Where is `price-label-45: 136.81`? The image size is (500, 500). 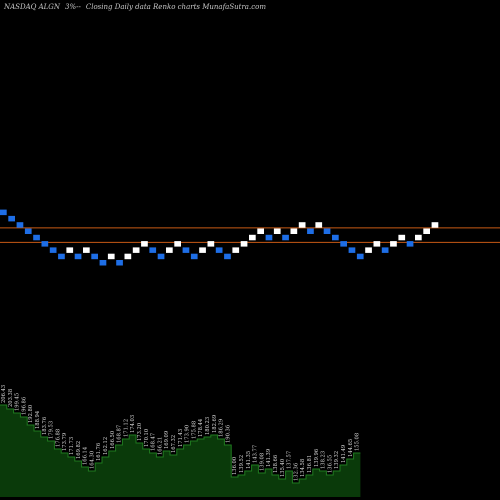
price-label-45: 136.81 is located at coordinates (310, 464).